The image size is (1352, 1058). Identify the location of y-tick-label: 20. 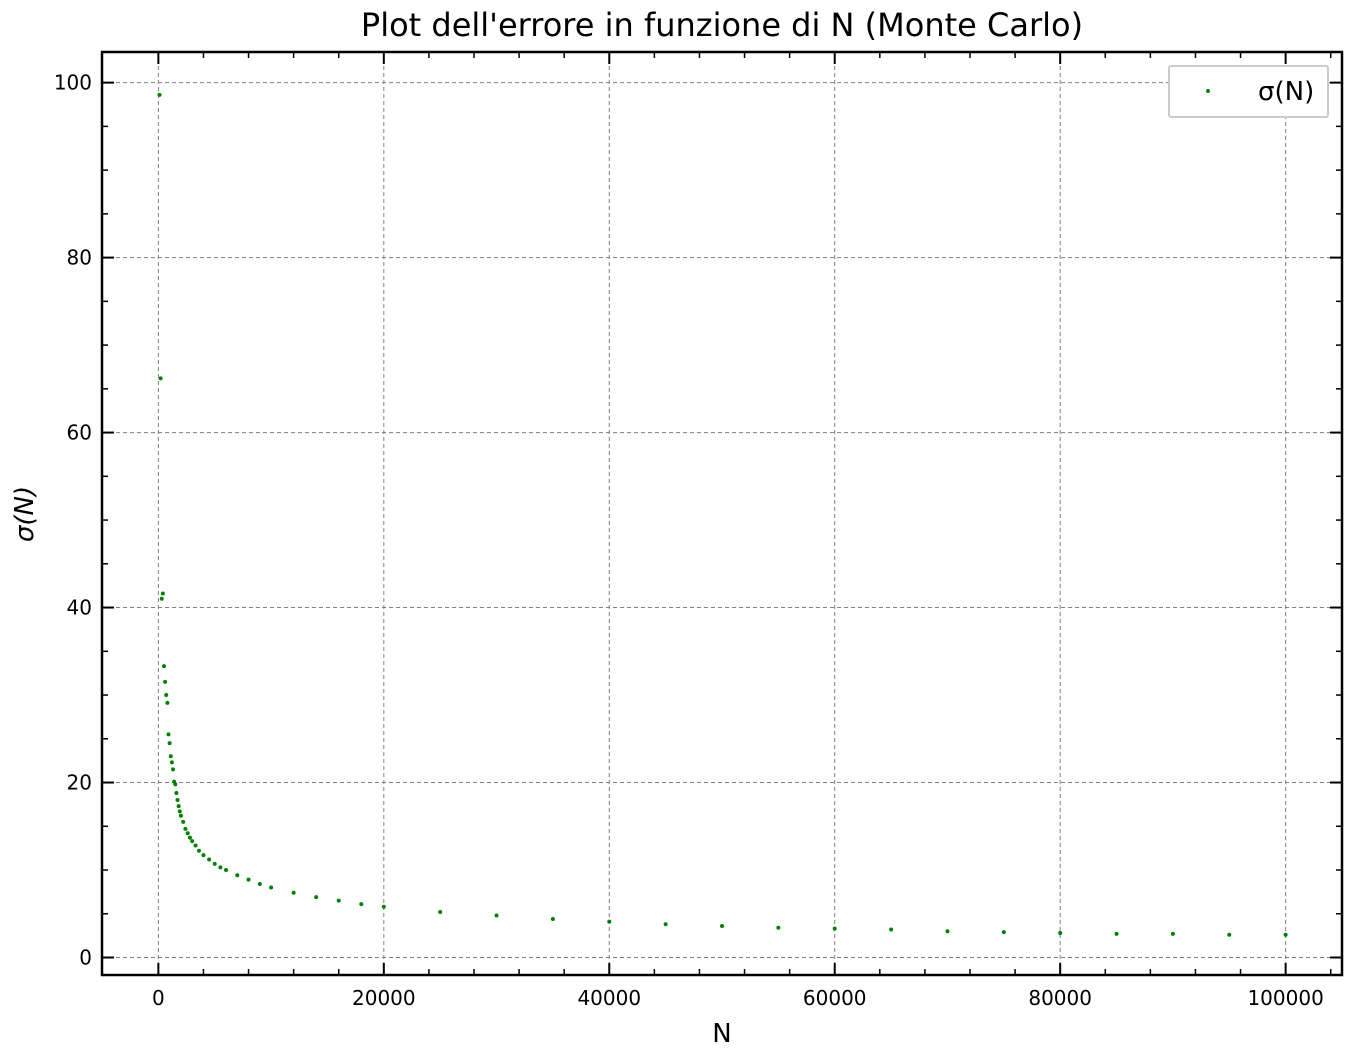
(79, 783).